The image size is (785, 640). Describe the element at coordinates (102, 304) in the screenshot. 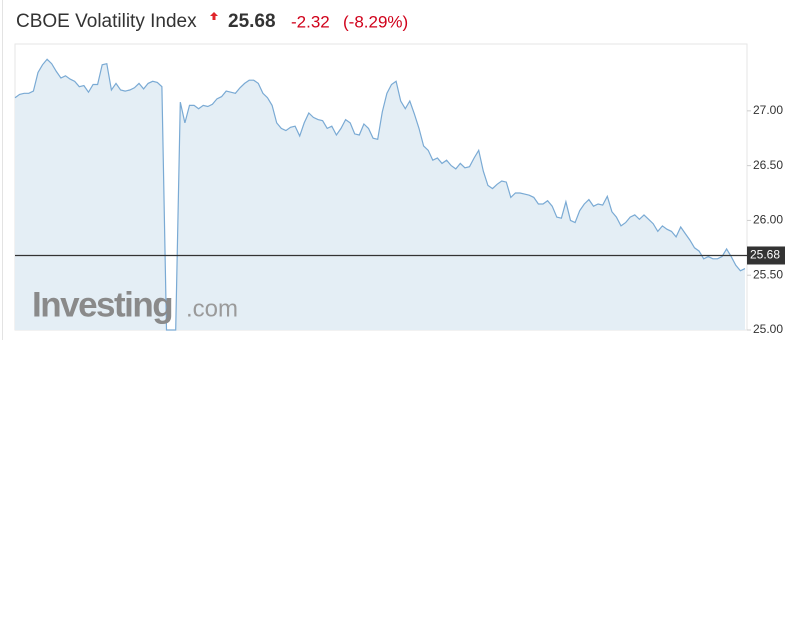

I see `watermark-brand: Investing` at that location.